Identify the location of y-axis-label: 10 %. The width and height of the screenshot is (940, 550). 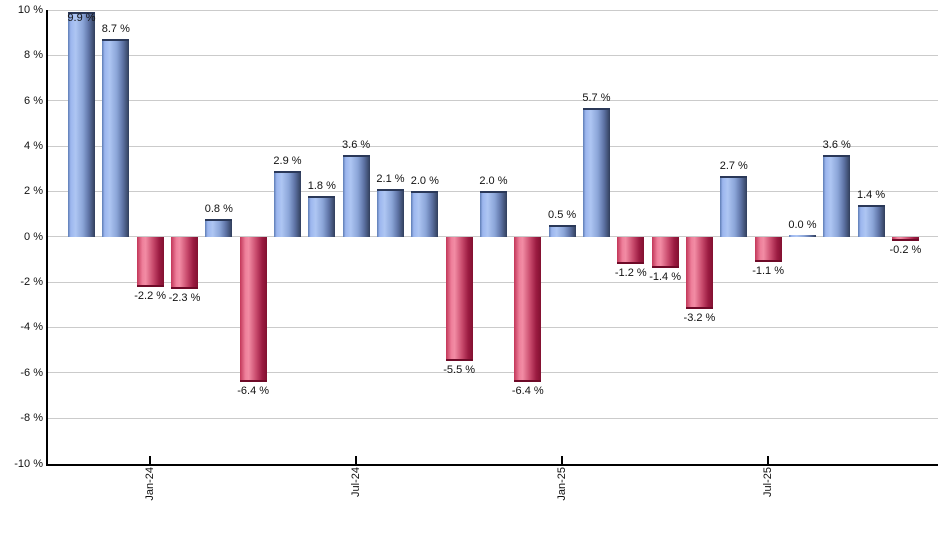
(30, 10).